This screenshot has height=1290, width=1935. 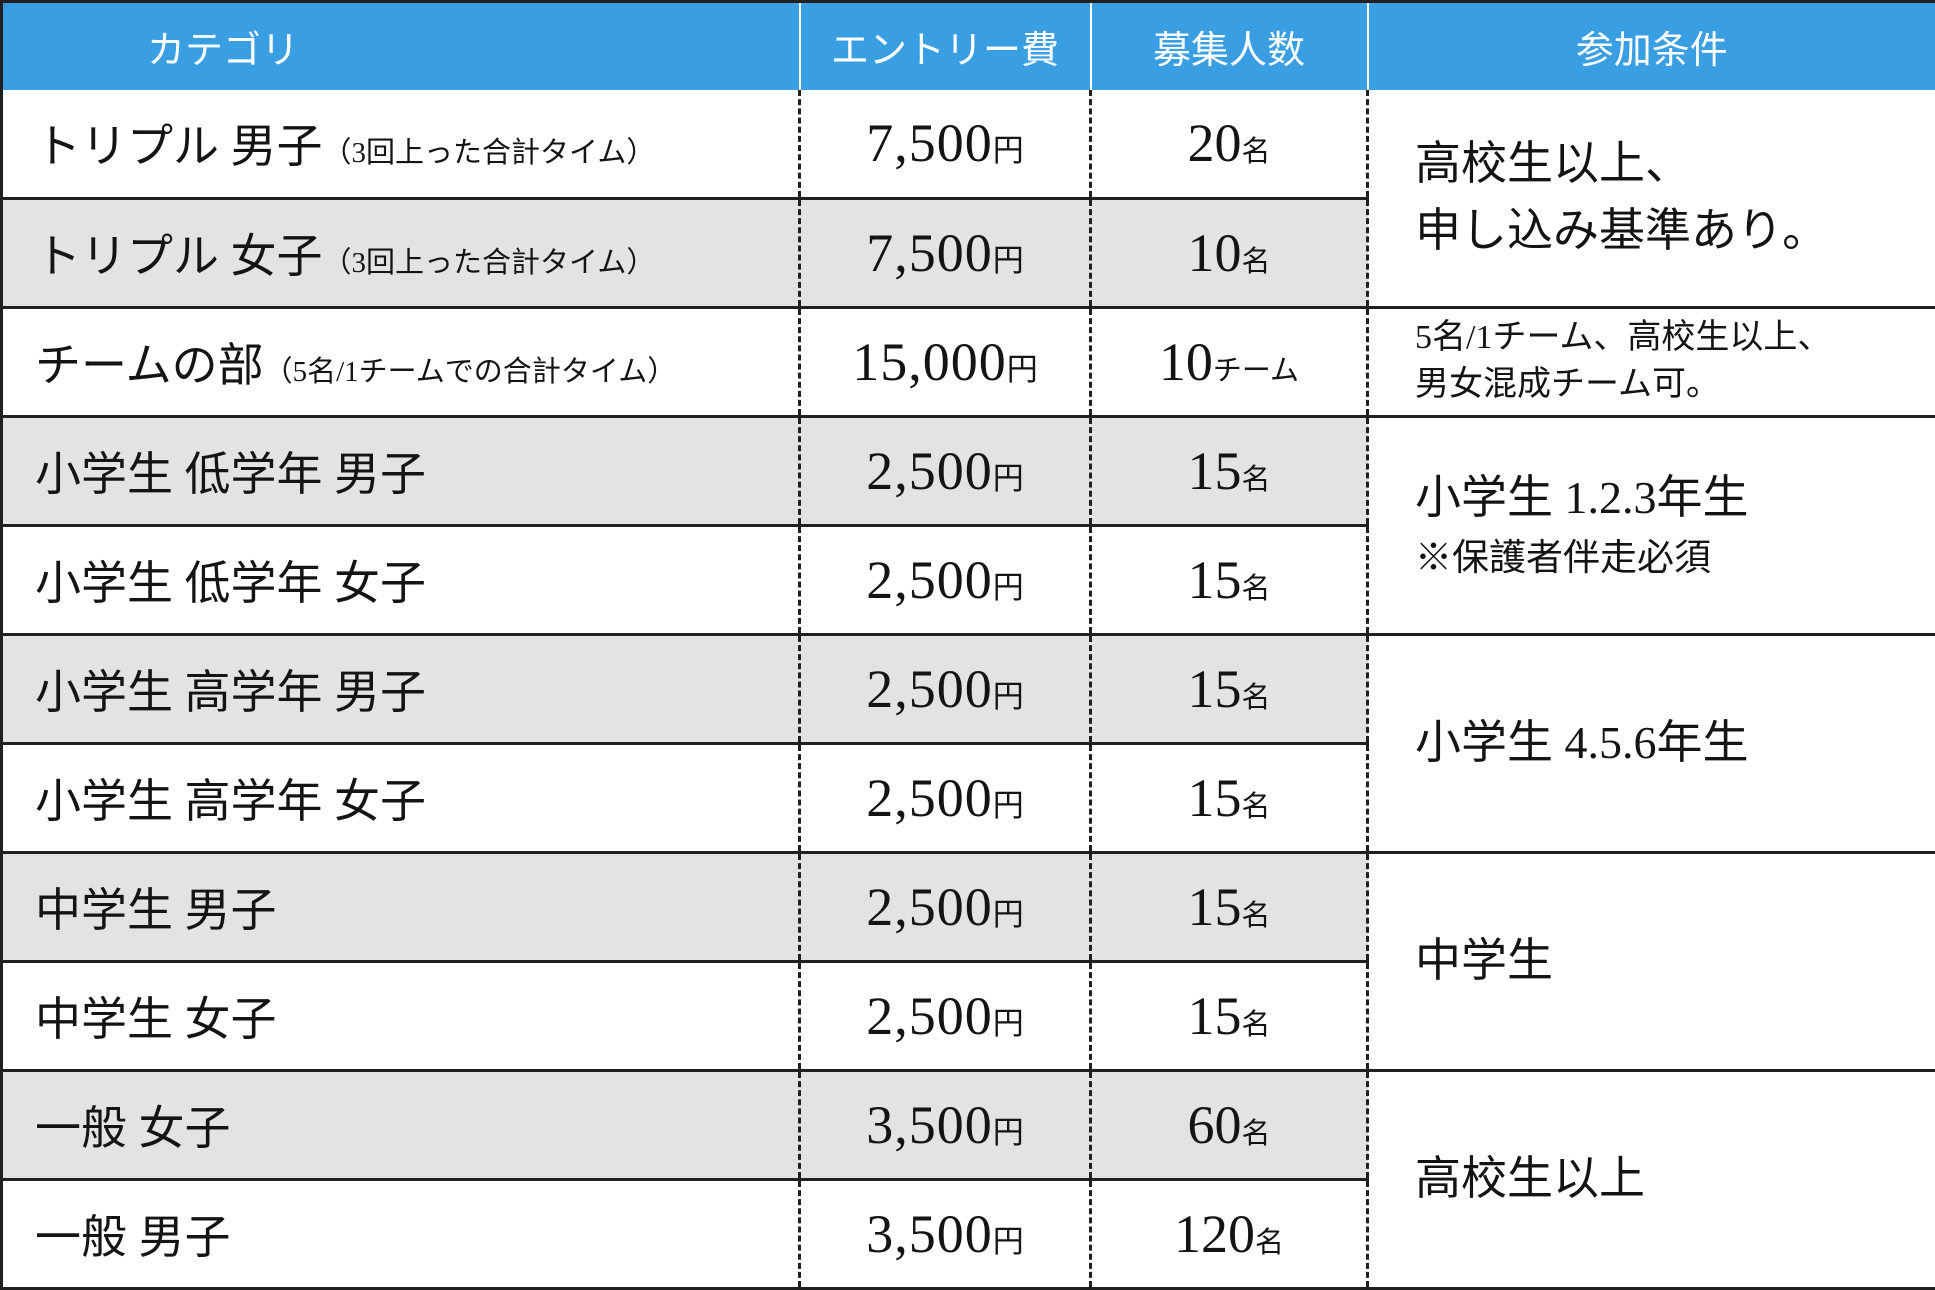 I want to click on header-row: カテゴリ エントリー費 募集人数 参加条件, so click(x=968, y=46).